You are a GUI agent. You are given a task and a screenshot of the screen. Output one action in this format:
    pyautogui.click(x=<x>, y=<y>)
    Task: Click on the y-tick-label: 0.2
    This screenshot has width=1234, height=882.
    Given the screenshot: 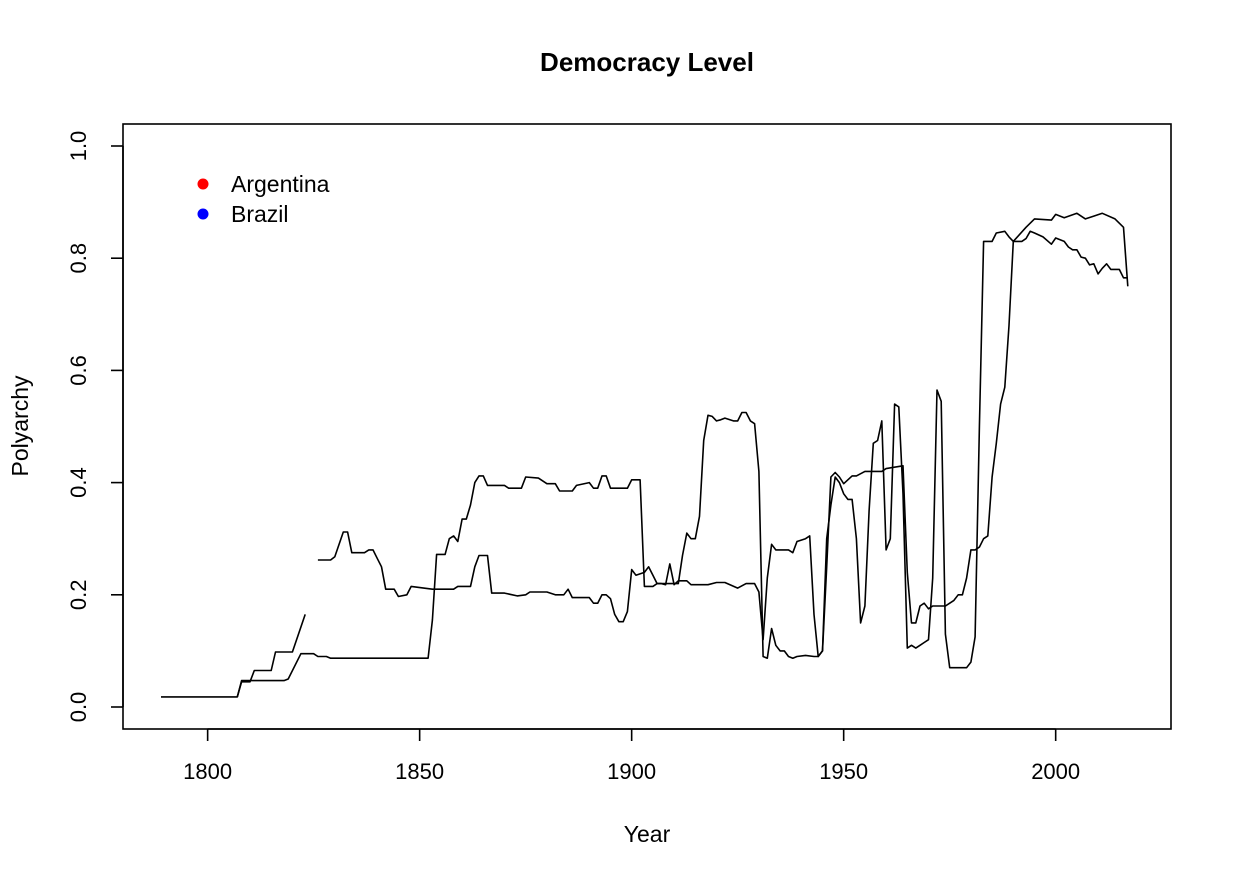 What is the action you would take?
    pyautogui.click(x=78, y=595)
    